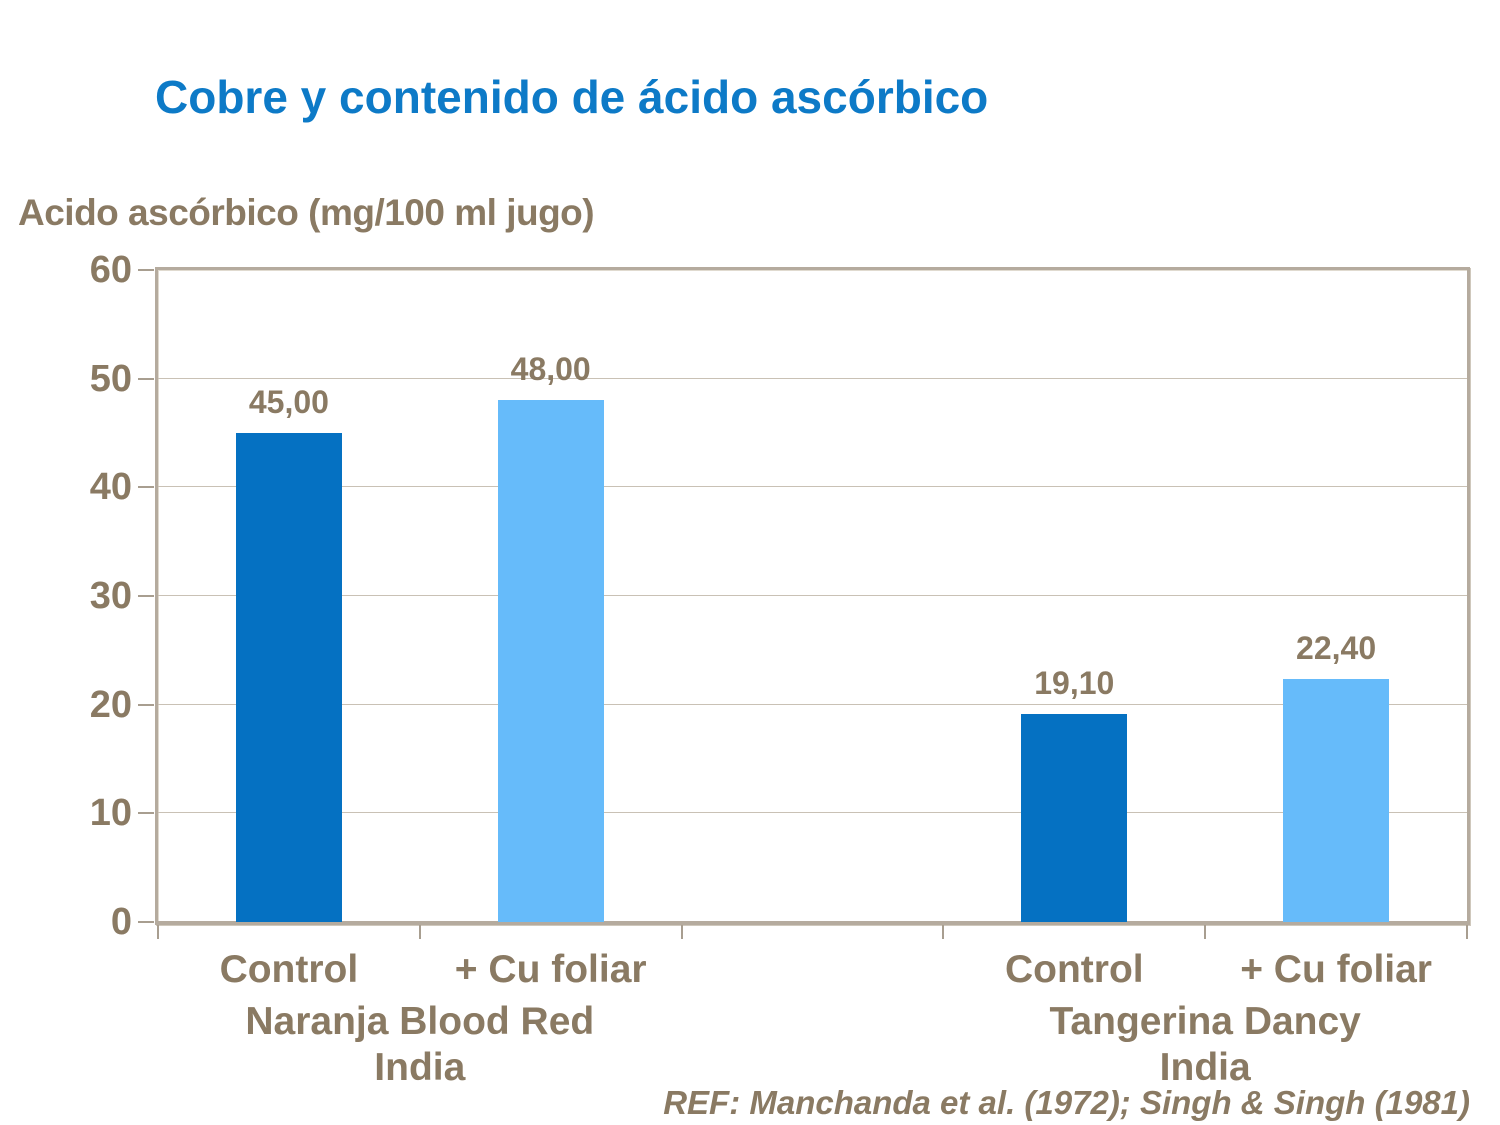  Describe the element at coordinates (420, 1021) in the screenshot. I see `group-label: Naranja Blood Red` at that location.